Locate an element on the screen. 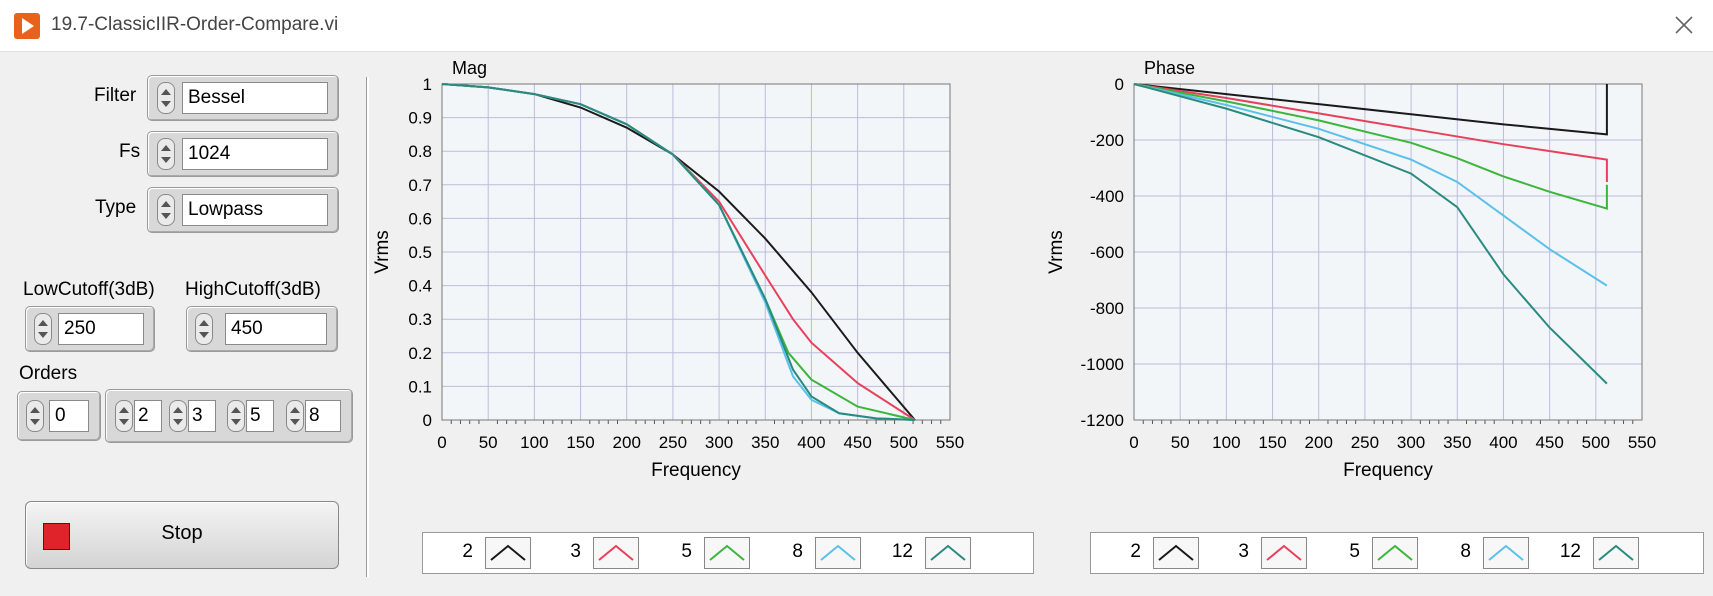 Image resolution: width=1713 pixels, height=596 pixels. phase-legend-label: 5 is located at coordinates (1354, 551).